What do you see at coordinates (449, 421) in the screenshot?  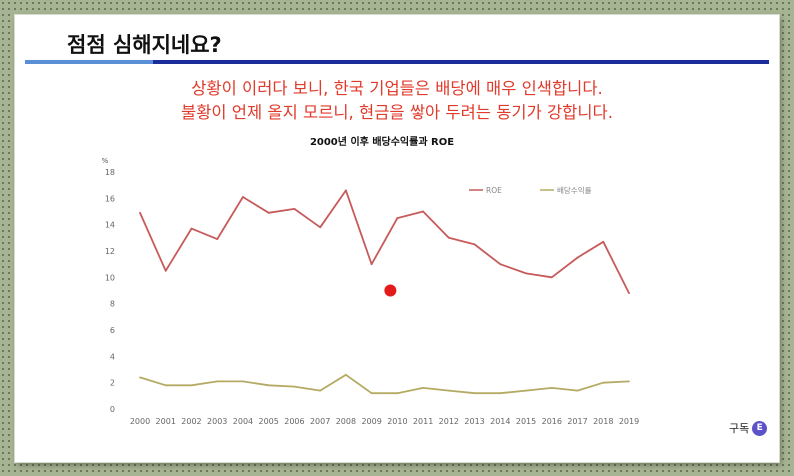 I see `x-tick-label: 2012` at bounding box center [449, 421].